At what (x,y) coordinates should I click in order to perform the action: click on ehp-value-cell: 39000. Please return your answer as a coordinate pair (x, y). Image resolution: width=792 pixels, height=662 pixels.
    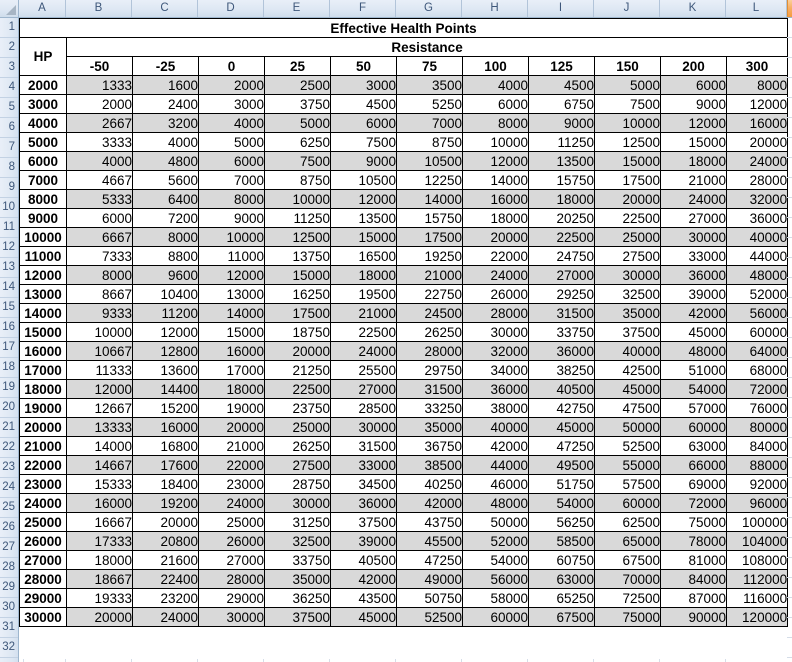
    Looking at the image, I should click on (693, 294).